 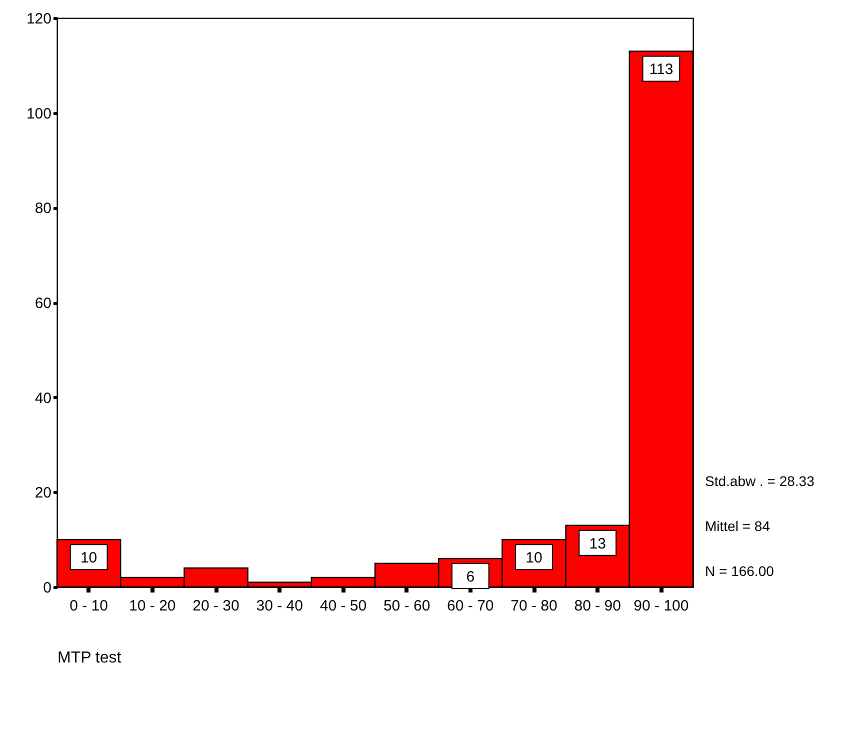 I want to click on x-axis-title: MTP test, so click(x=90, y=658).